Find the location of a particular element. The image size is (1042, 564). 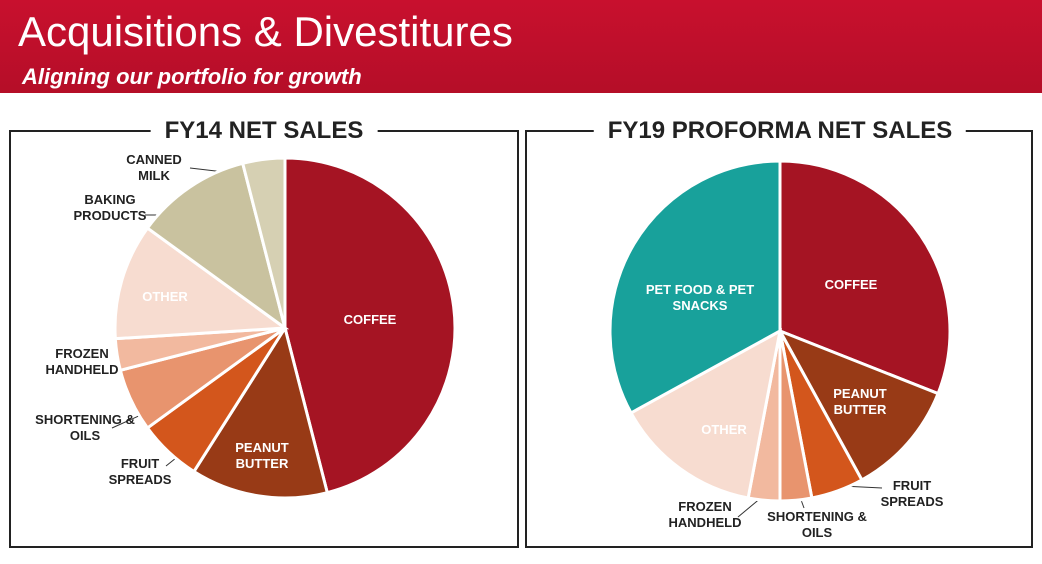

slide-title: Acquisitions & Divestitures is located at coordinates (265, 31).